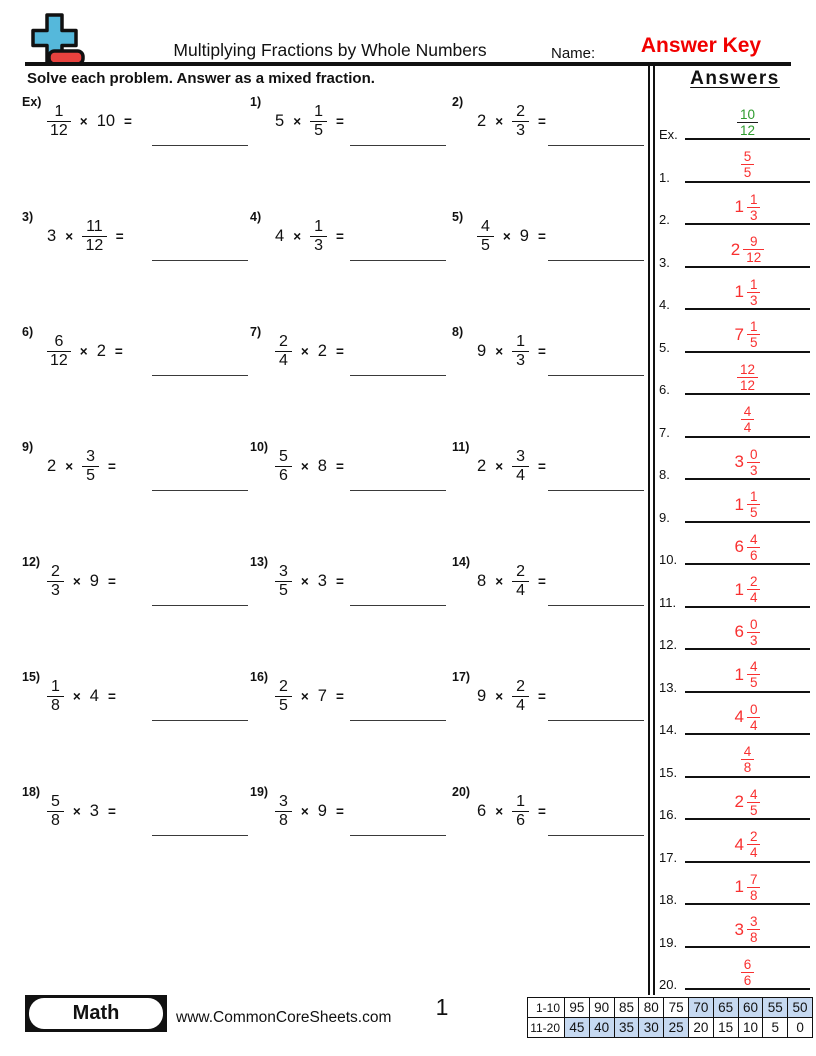 This screenshot has height=1056, width=816. I want to click on numerator: 6, so click(59, 342).